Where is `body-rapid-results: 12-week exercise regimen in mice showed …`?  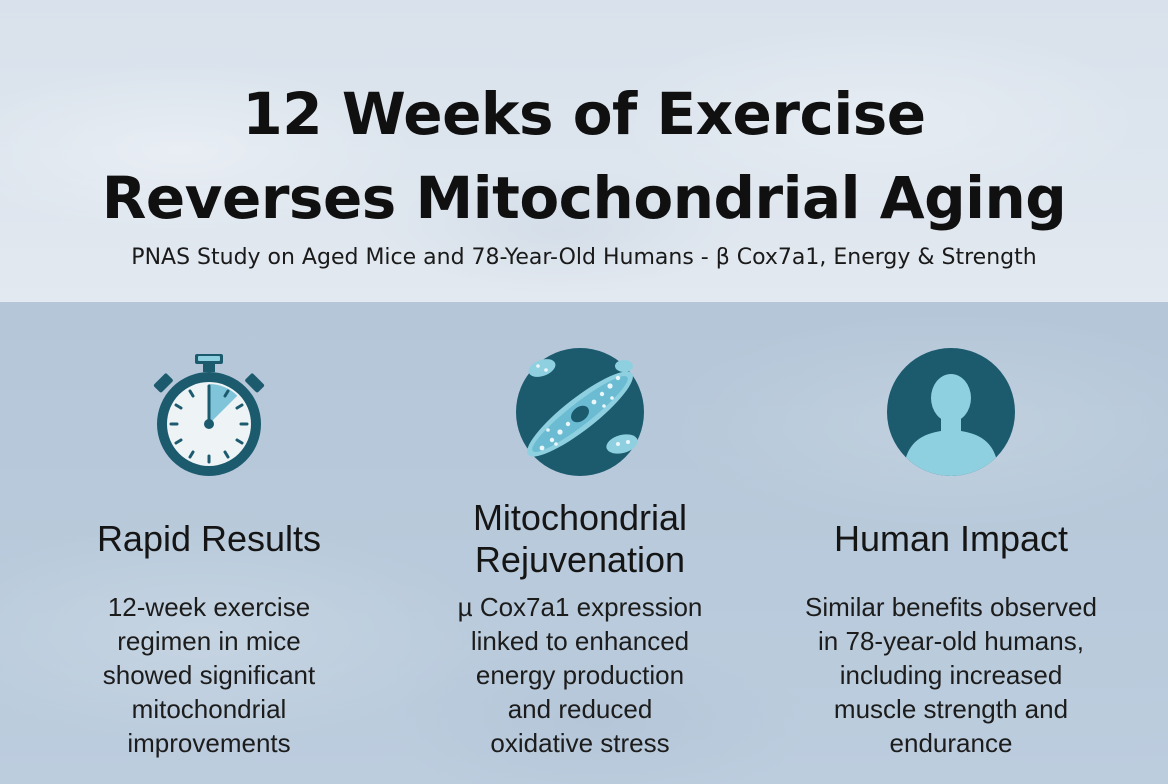
body-rapid-results: 12-week exercise regimen in mice showed … is located at coordinates (209, 675).